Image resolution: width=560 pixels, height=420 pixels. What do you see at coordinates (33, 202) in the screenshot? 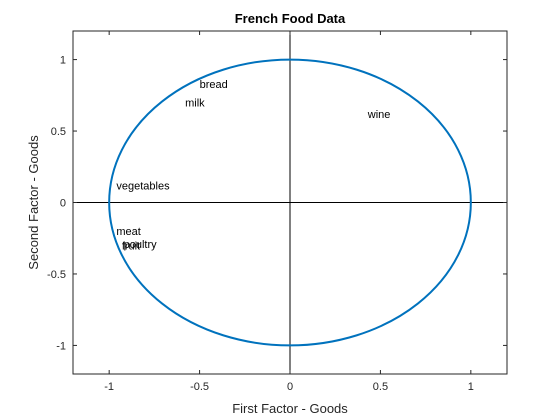
I see `y-axis-title: Second Factor - Goods` at bounding box center [33, 202].